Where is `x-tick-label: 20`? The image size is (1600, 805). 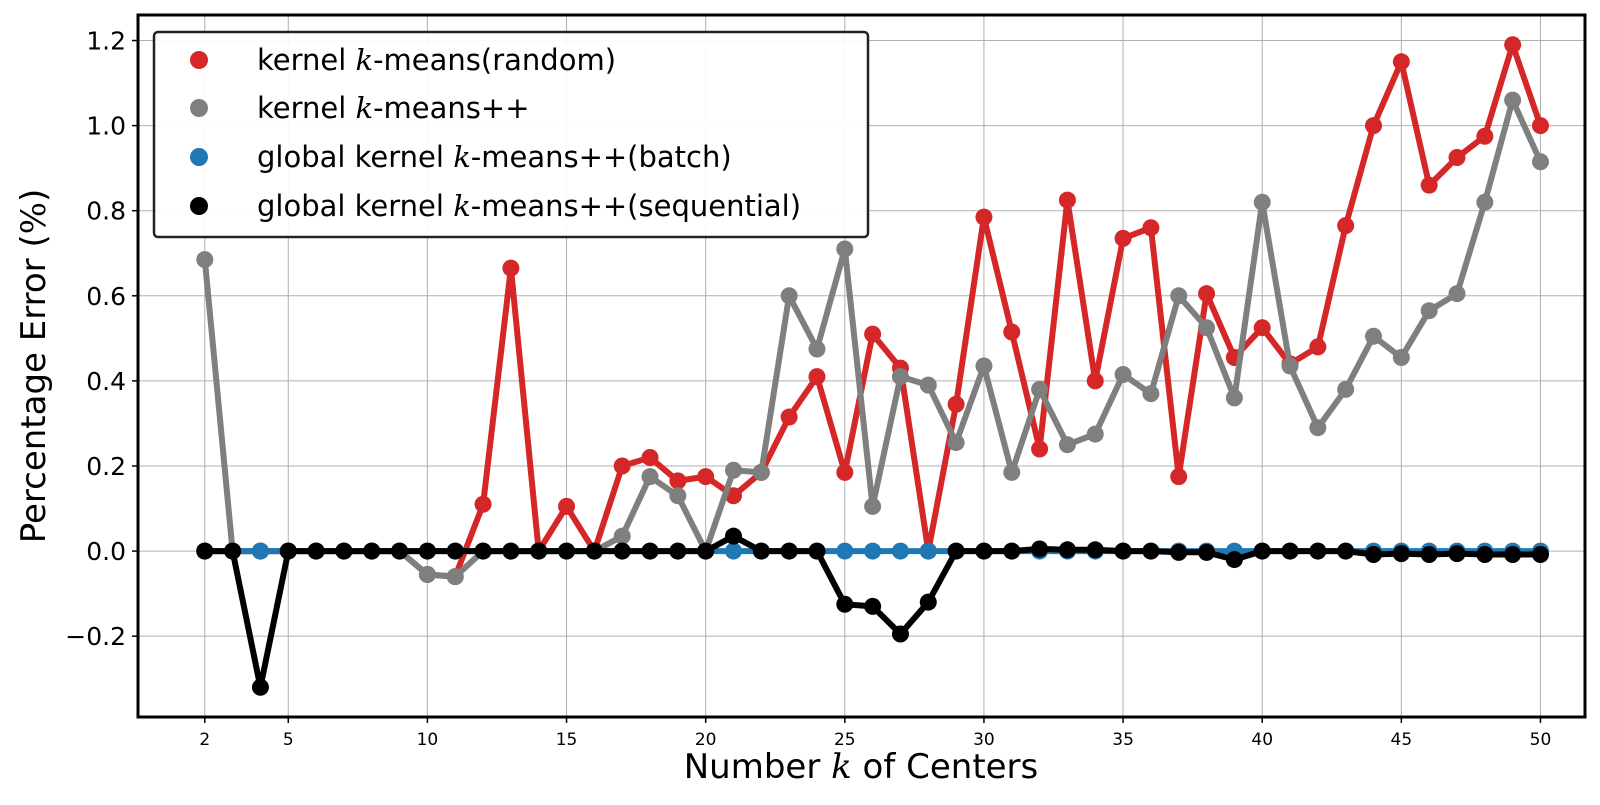
x-tick-label: 20 is located at coordinates (706, 740).